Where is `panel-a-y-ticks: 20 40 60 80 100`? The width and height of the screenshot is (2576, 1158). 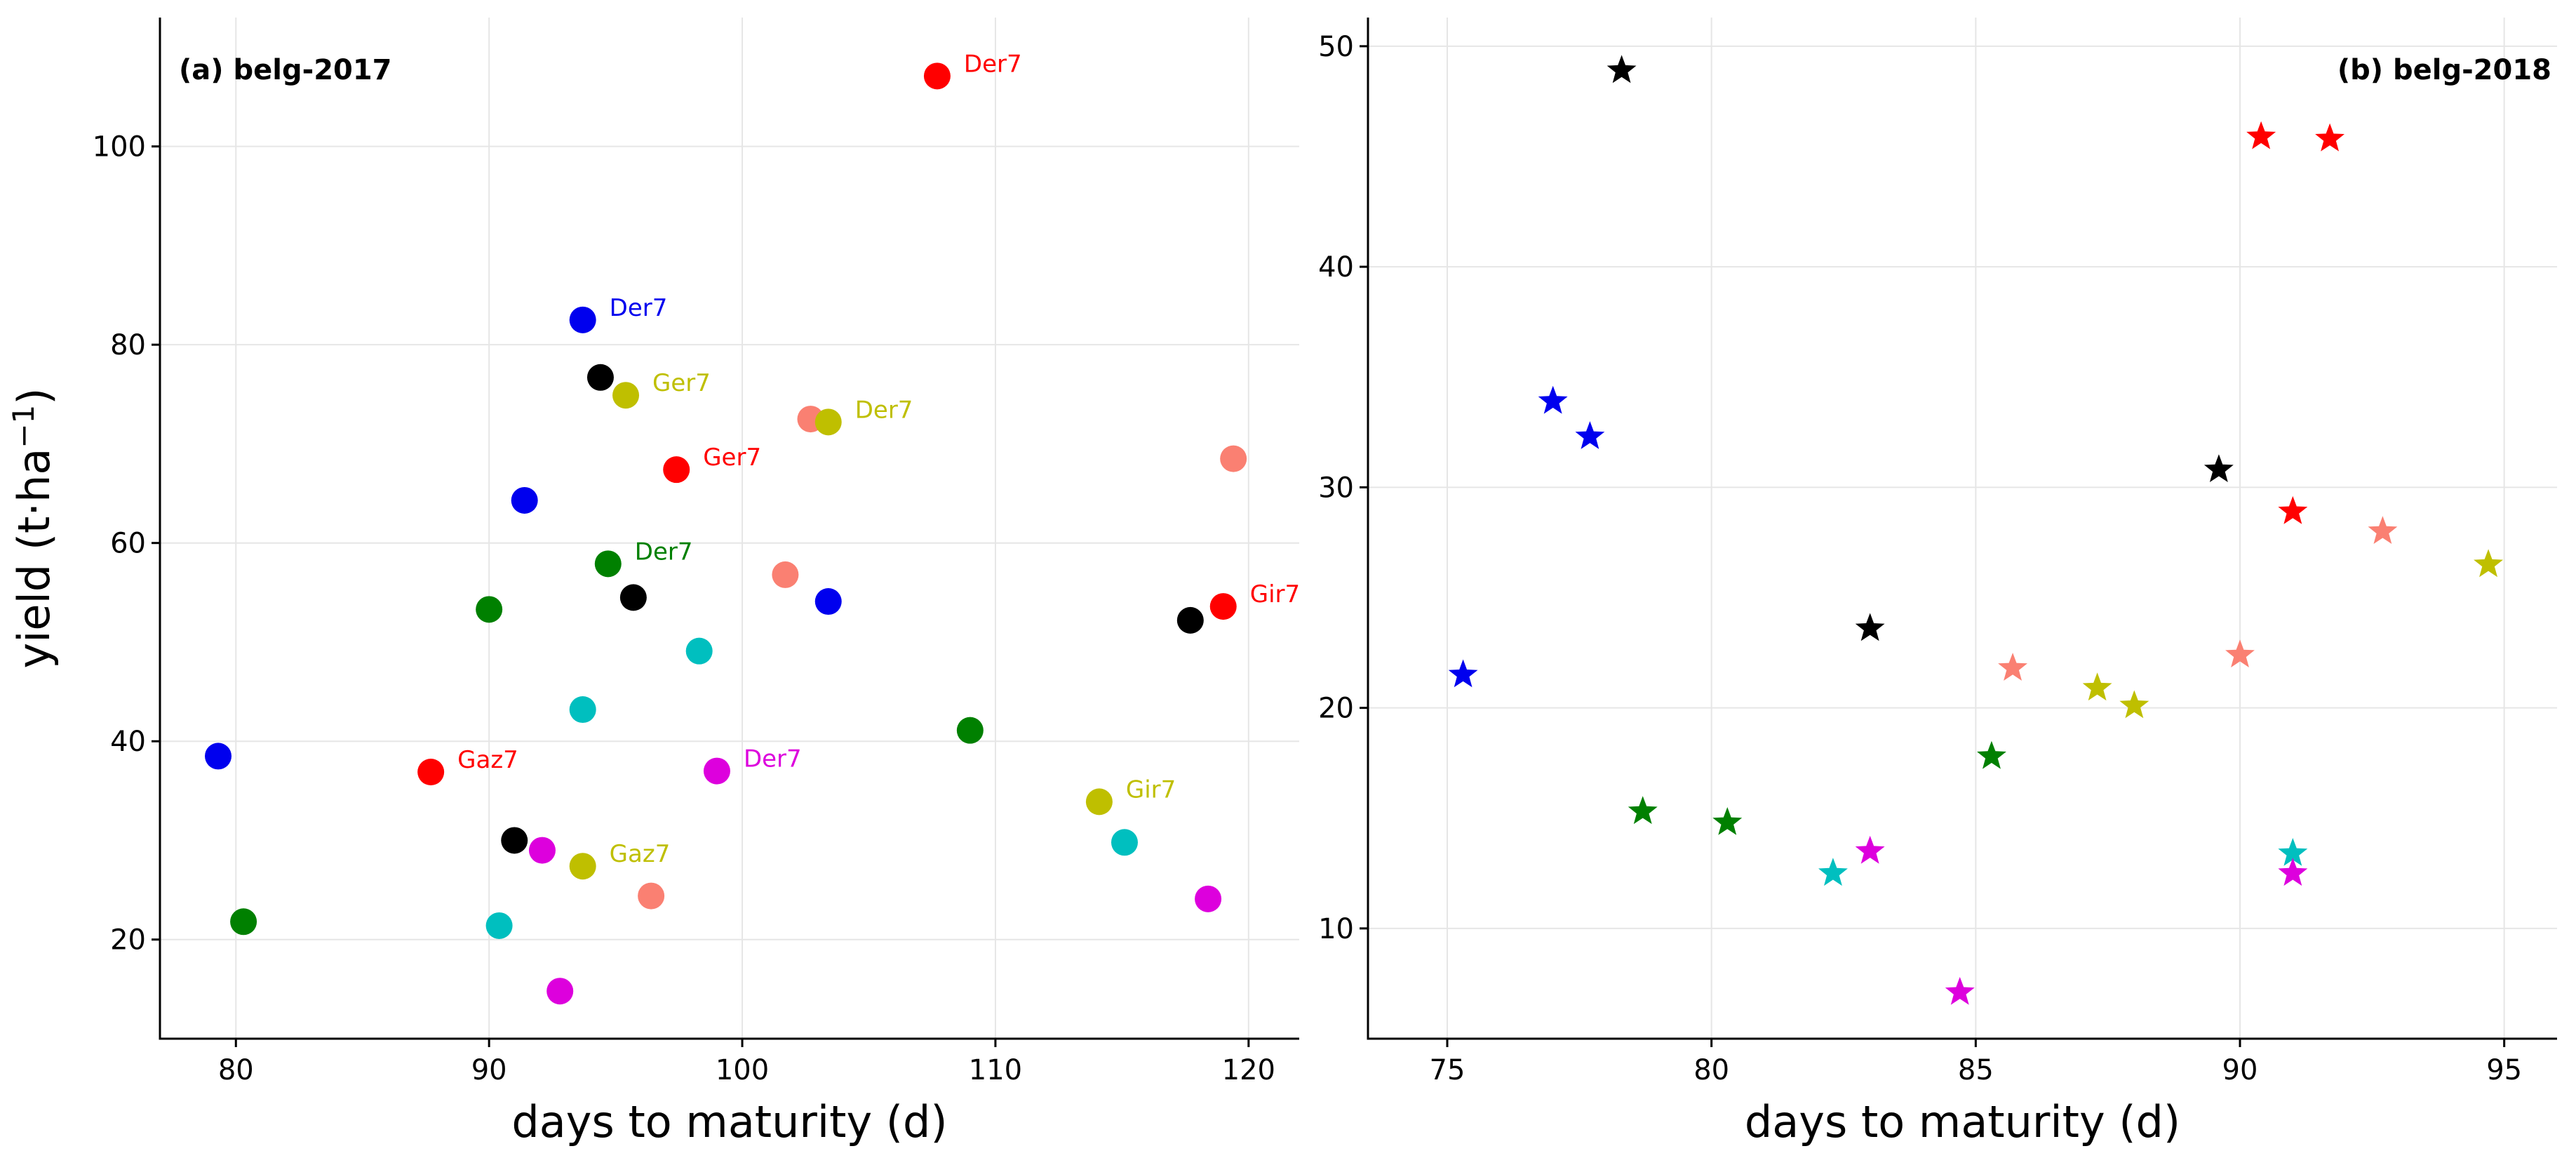
panel-a-y-ticks: 20 40 60 80 100 is located at coordinates (126, 544).